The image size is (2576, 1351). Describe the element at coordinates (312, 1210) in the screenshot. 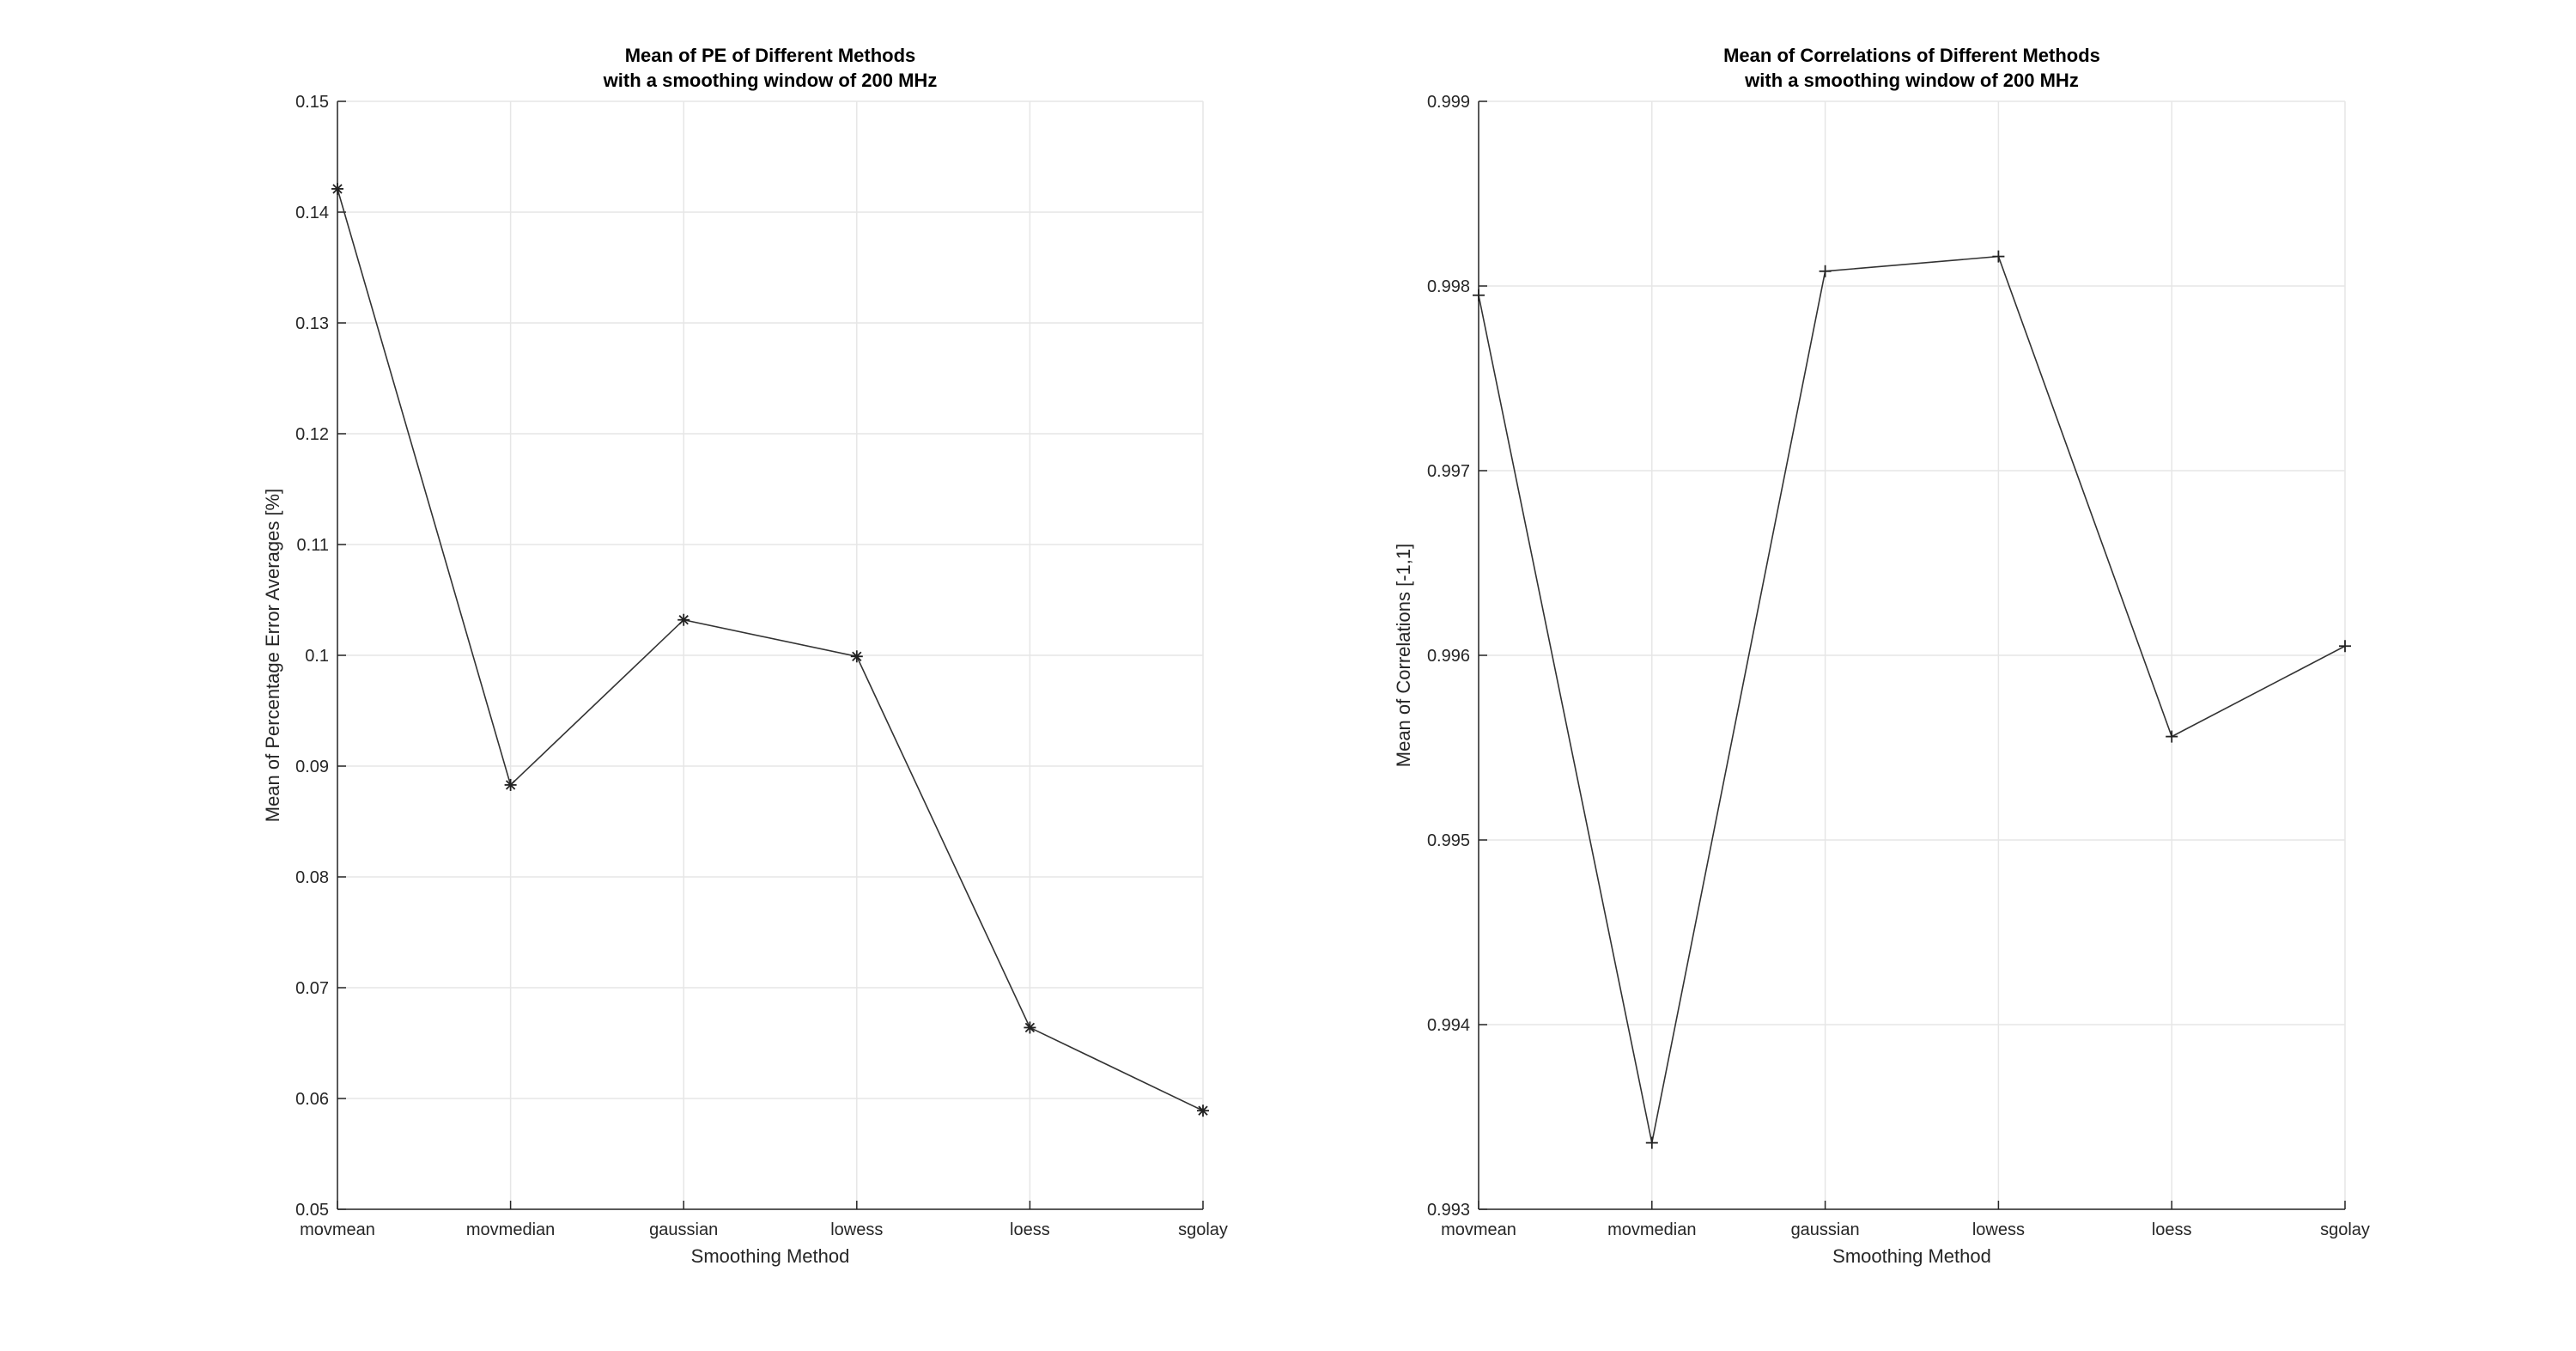

I see `y-tick-label: 0.05` at that location.